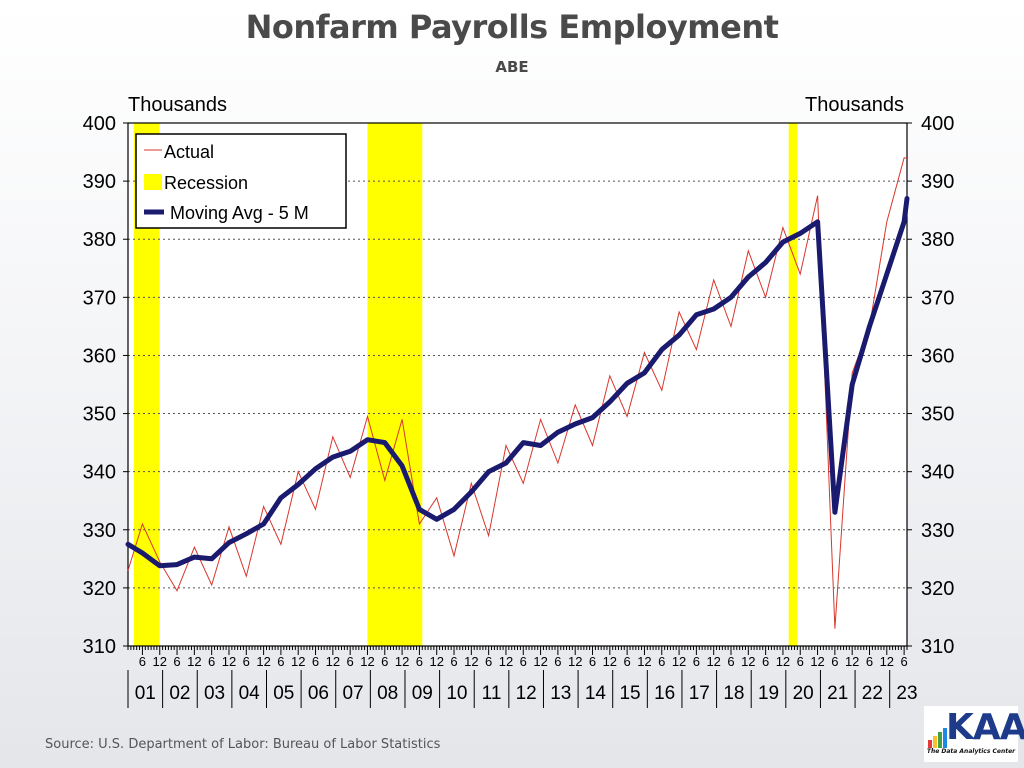  What do you see at coordinates (768, 693) in the screenshot?
I see `x-year-label: 19` at bounding box center [768, 693].